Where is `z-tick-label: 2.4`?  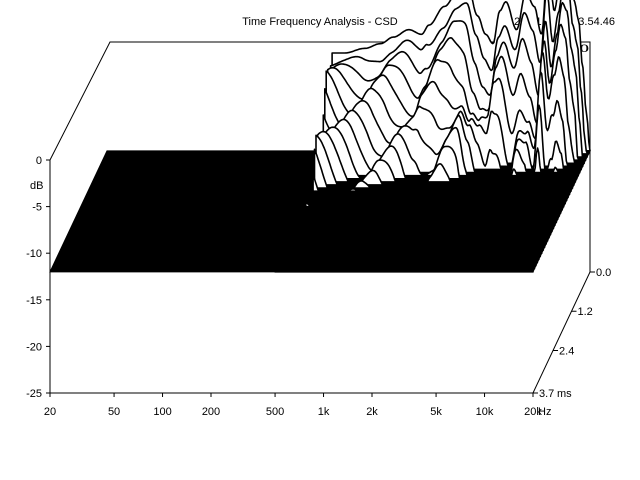
z-tick-label: 2.4 is located at coordinates (566, 351).